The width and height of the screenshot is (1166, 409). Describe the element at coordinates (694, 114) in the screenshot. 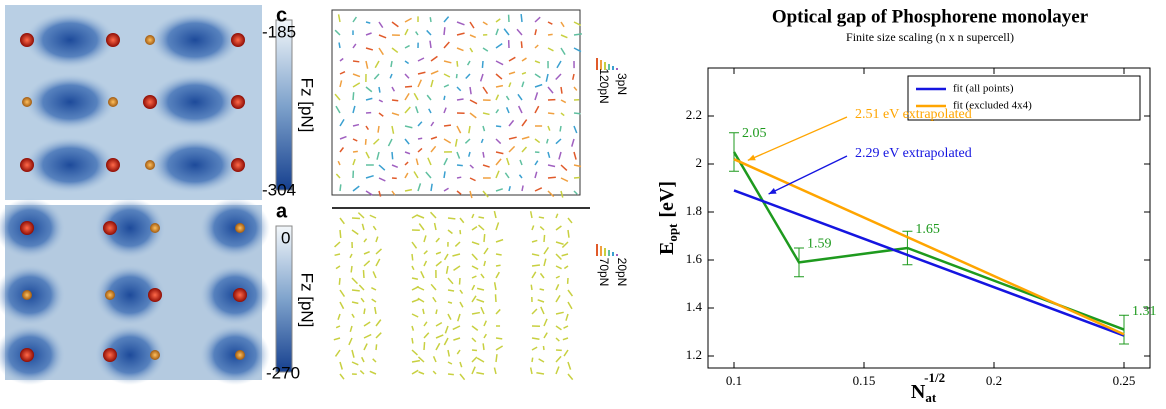

I see `y-tick-label: 2.2` at that location.